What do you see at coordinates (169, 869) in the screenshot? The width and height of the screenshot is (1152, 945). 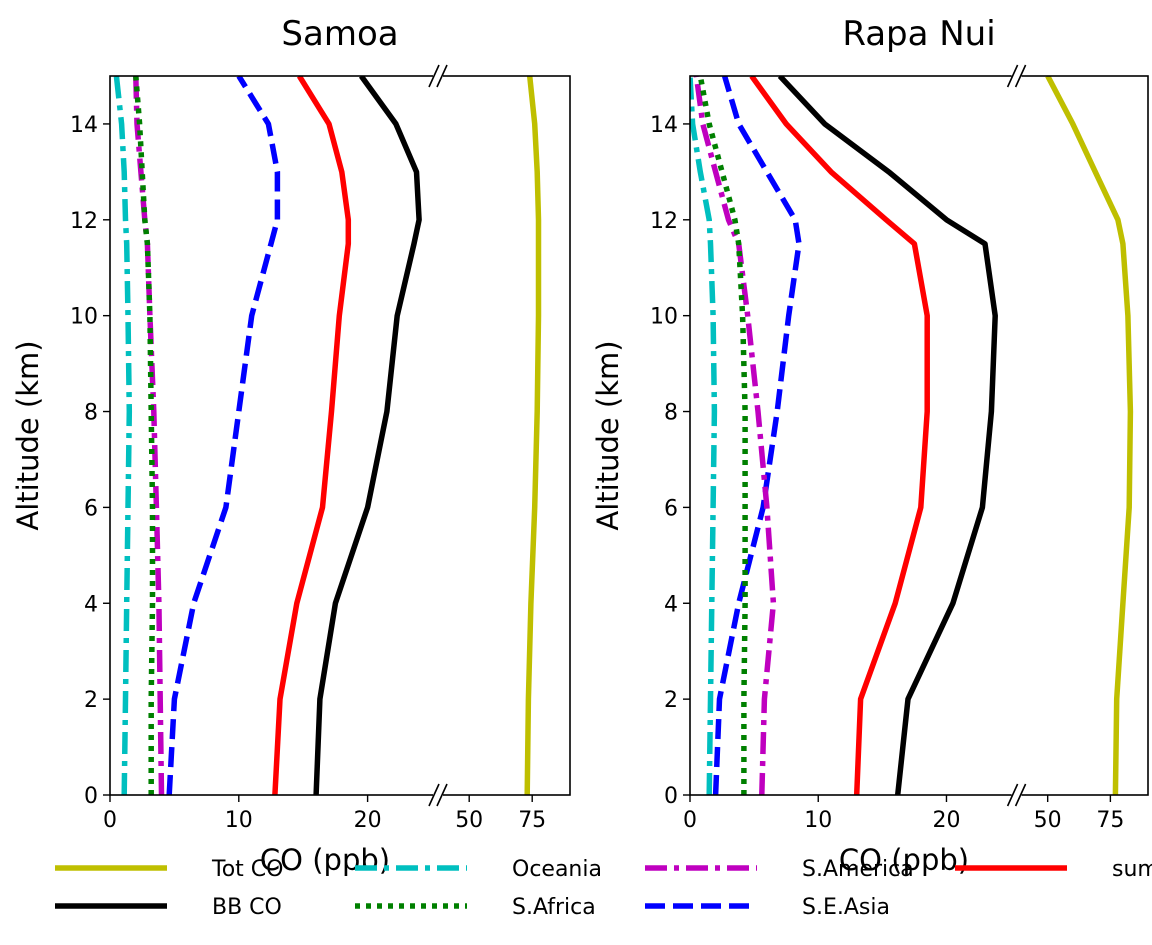 I see `legend-item: Tot CO` at bounding box center [169, 869].